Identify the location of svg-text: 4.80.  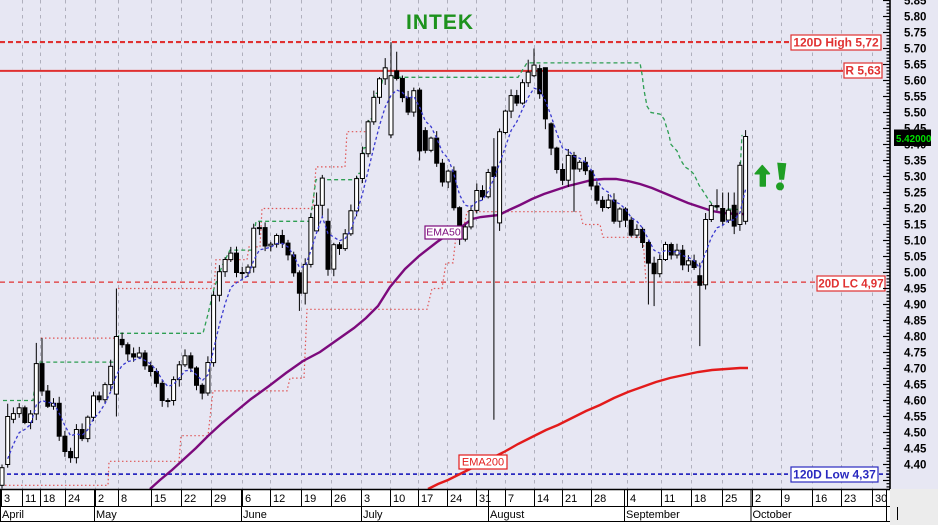
(915, 338).